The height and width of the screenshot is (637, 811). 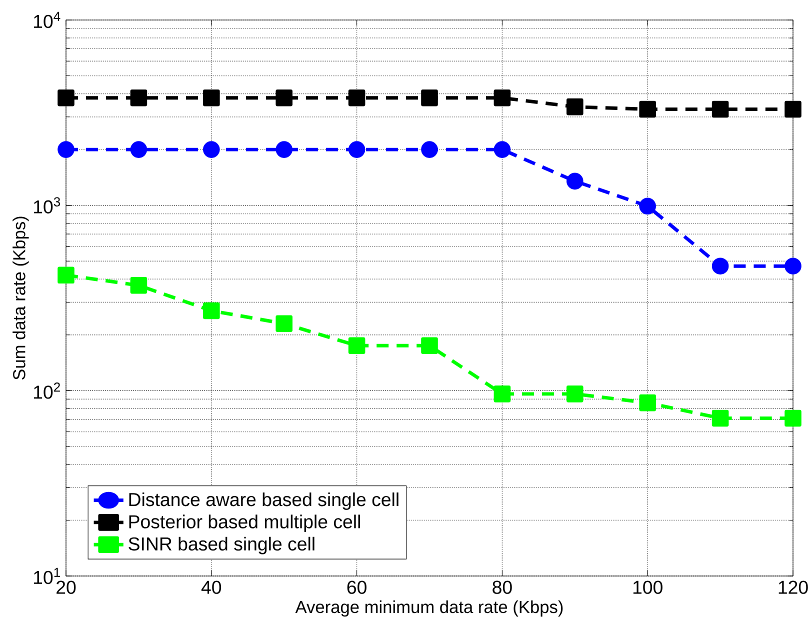 What do you see at coordinates (356, 587) in the screenshot?
I see `x-tick-label: 60` at bounding box center [356, 587].